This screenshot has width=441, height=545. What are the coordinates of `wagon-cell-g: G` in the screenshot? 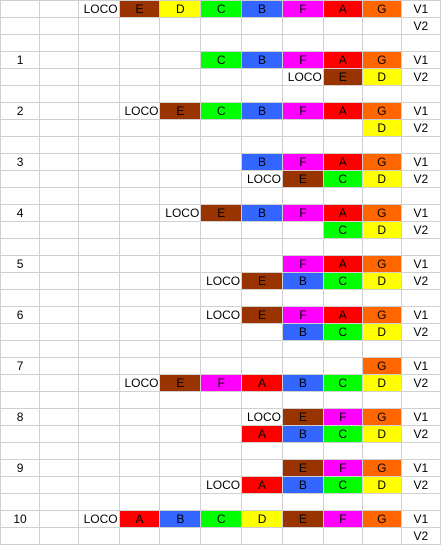 It's located at (381, 213).